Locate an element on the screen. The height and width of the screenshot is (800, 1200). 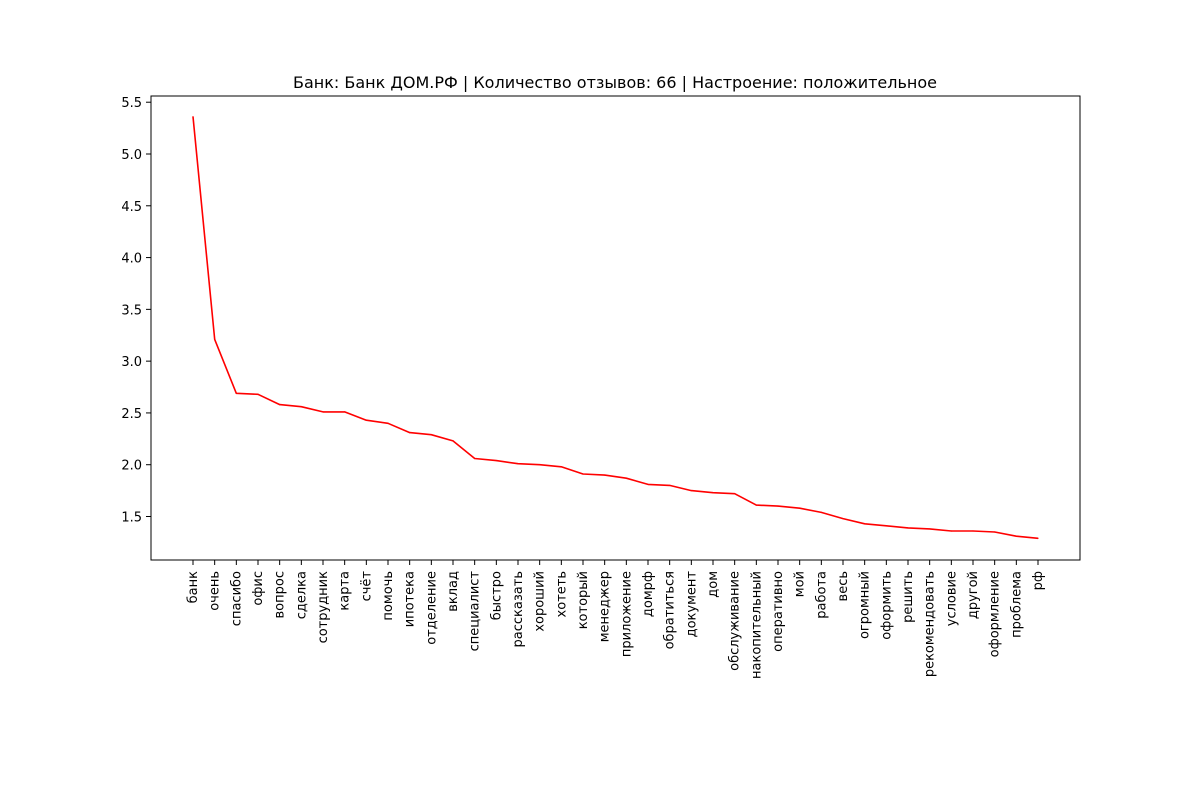
y-tick-label: 3.0 is located at coordinates (131, 362).